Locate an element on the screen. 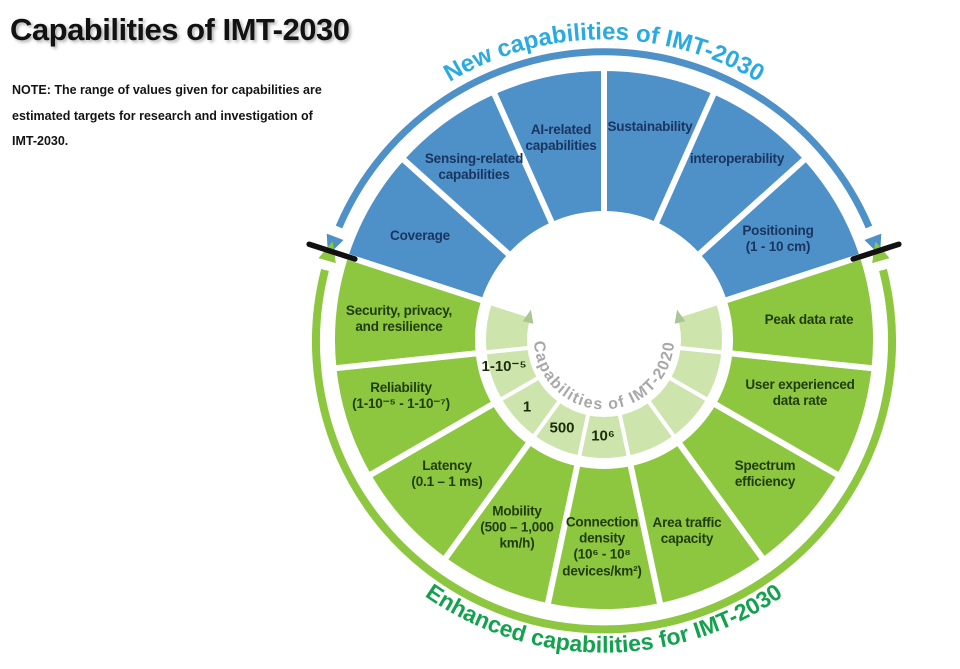 The height and width of the screenshot is (669, 960). wedge-connection is located at coordinates (604, 537).